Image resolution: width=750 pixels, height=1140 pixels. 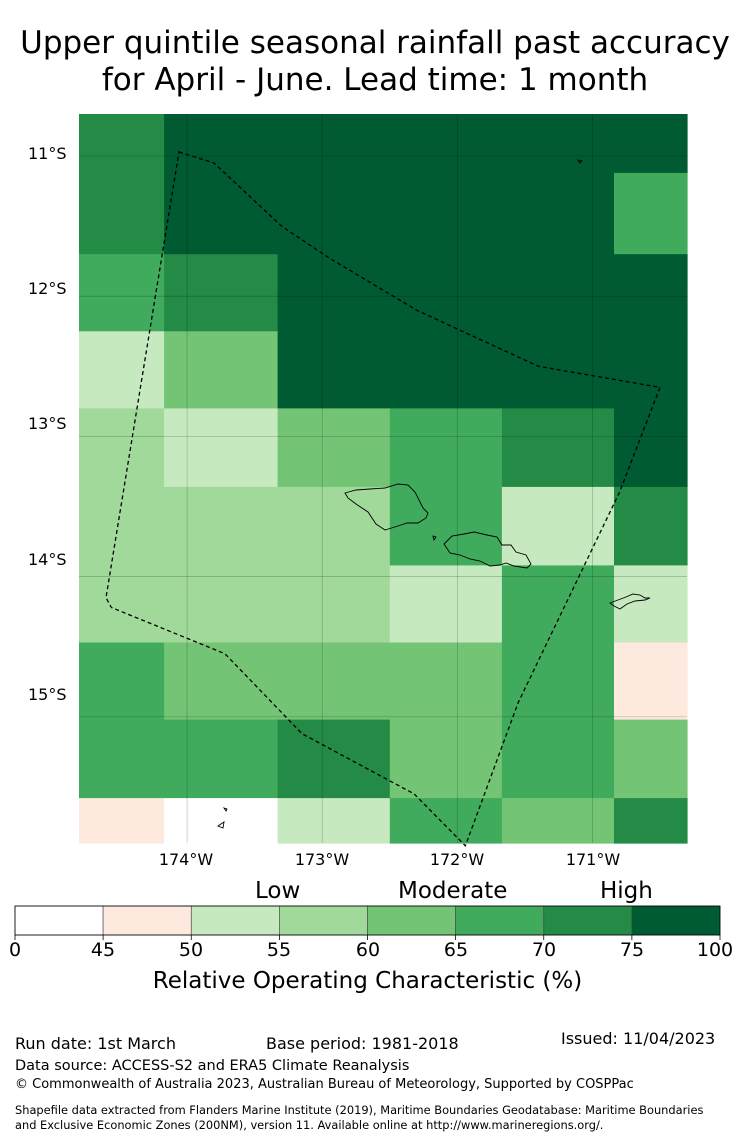 What do you see at coordinates (322, 859) in the screenshot?
I see `lon-label-173w: 173°W` at bounding box center [322, 859].